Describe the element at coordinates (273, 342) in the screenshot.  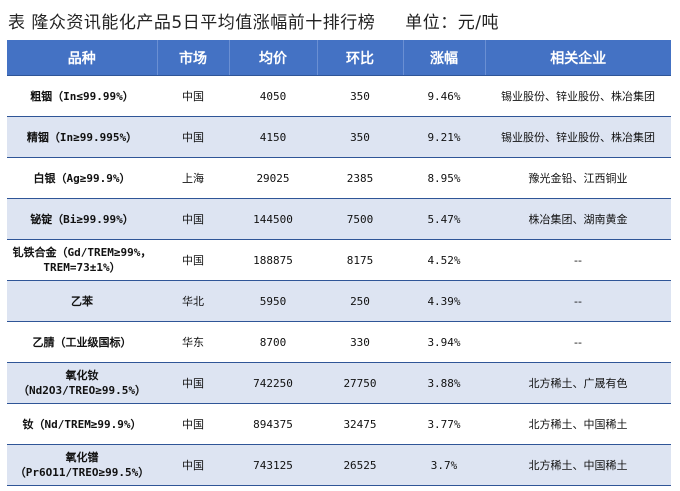
I see `cell-avg-price: 8700` at that location.